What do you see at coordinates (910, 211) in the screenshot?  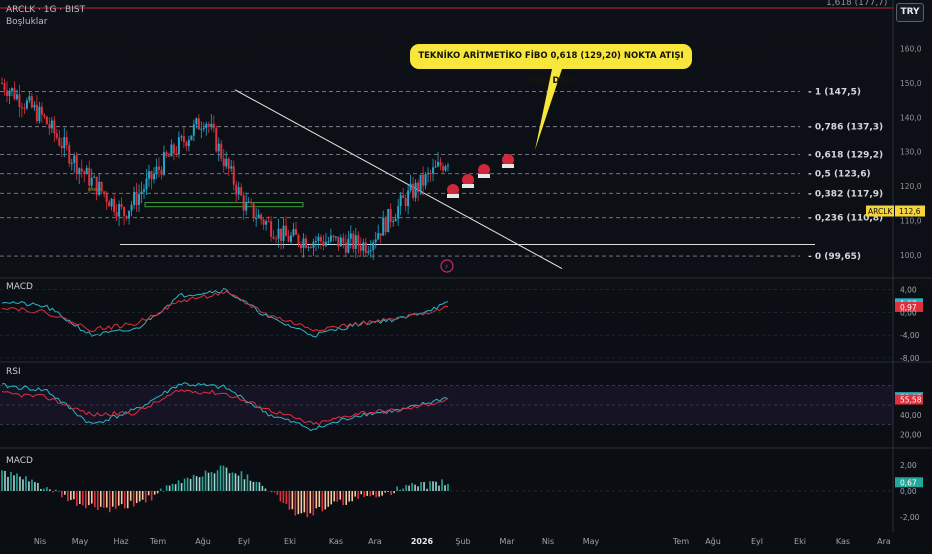 I see `last-price-value: 112,6` at bounding box center [910, 211].